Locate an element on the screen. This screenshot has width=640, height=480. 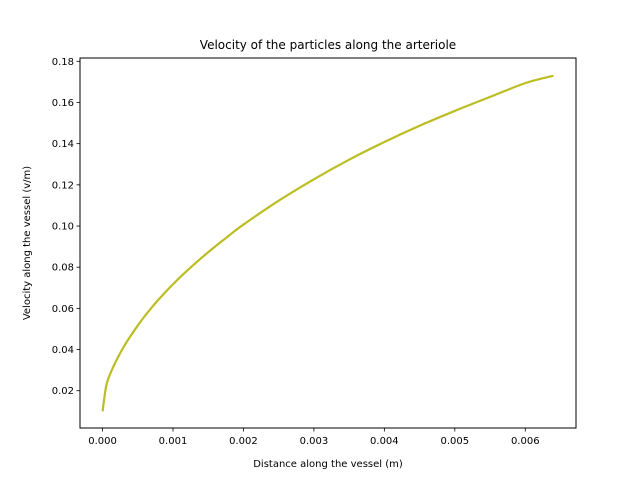
y-tick-label: 0.12 is located at coordinates (63, 185).